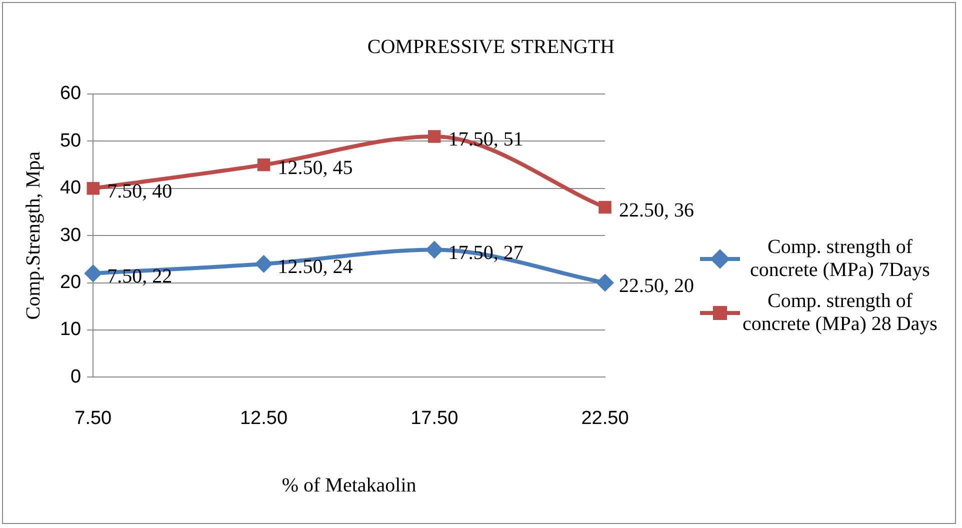 The image size is (962, 528). I want to click on data-label: 12.50, 24, so click(315, 267).